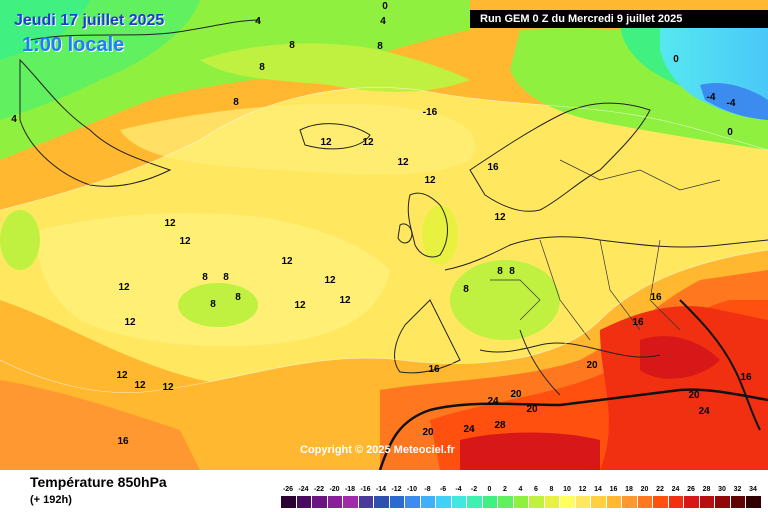 The image size is (768, 512). I want to click on legend-tick-label: -14, so click(381, 489).